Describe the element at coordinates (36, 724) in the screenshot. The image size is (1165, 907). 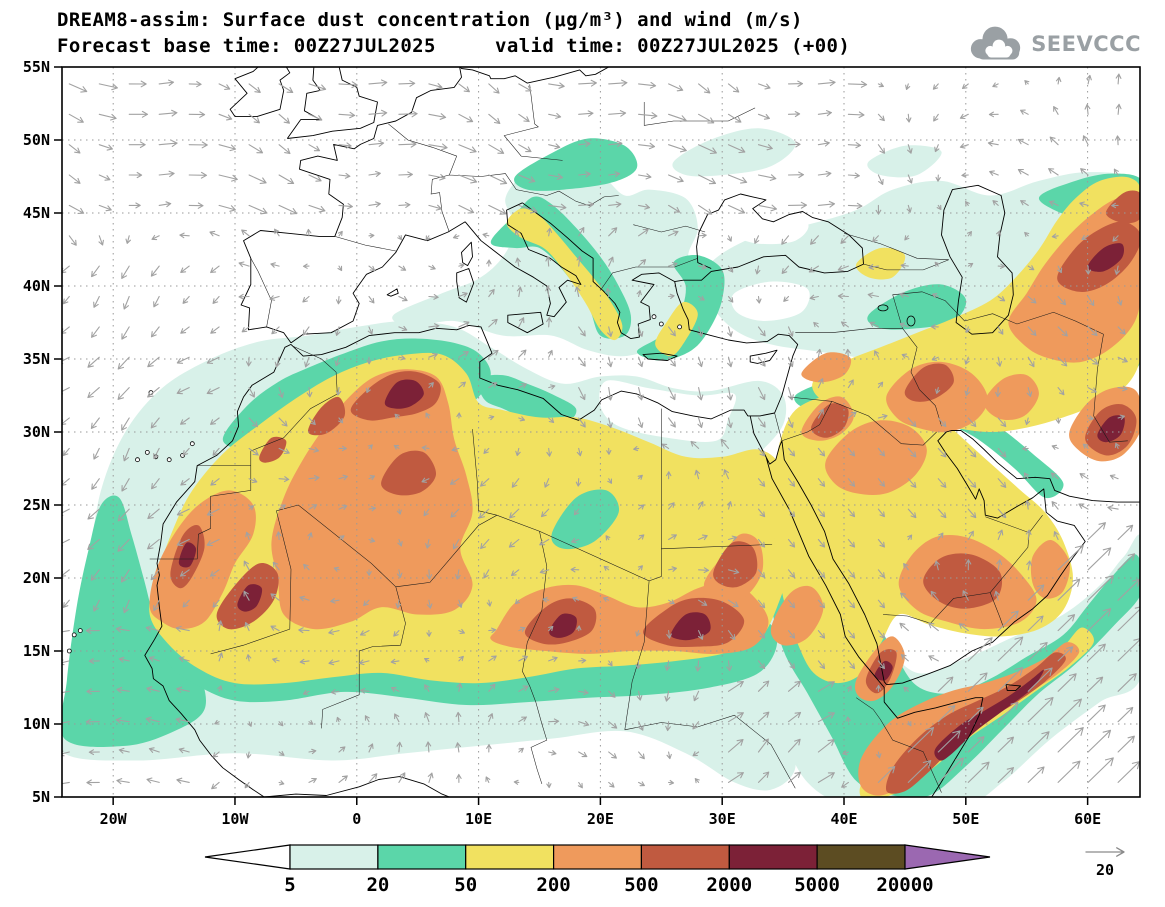
I see `lat-tick-label: 10N` at that location.